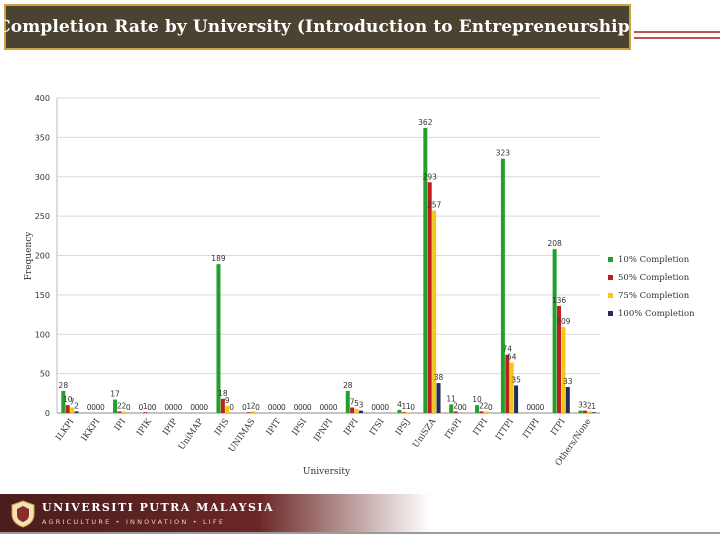 The height and width of the screenshot is (540, 720). Describe the element at coordinates (516, 379) in the screenshot. I see `data-label: 35` at that location.